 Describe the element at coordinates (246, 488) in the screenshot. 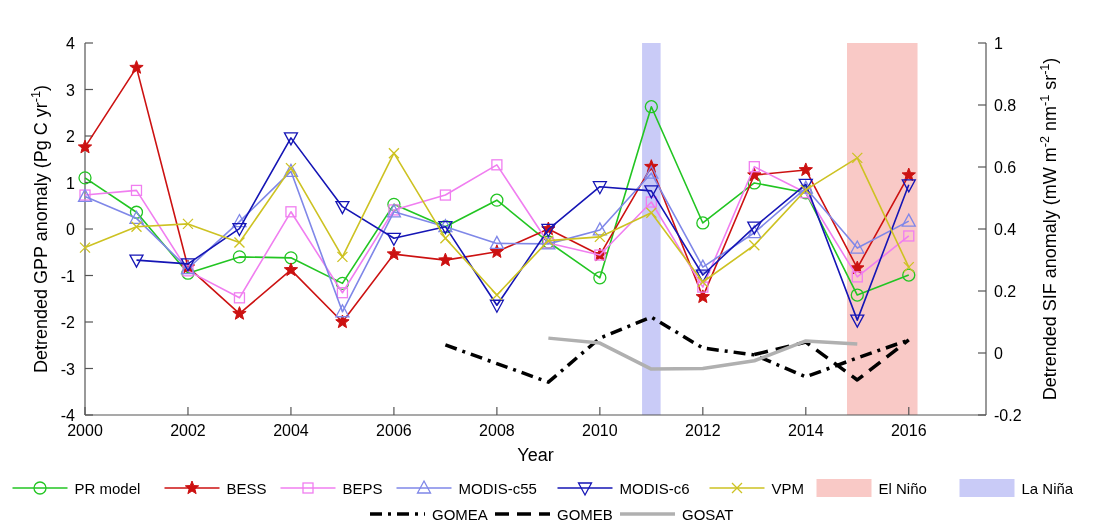

I see `legend-label: BESS` at that location.